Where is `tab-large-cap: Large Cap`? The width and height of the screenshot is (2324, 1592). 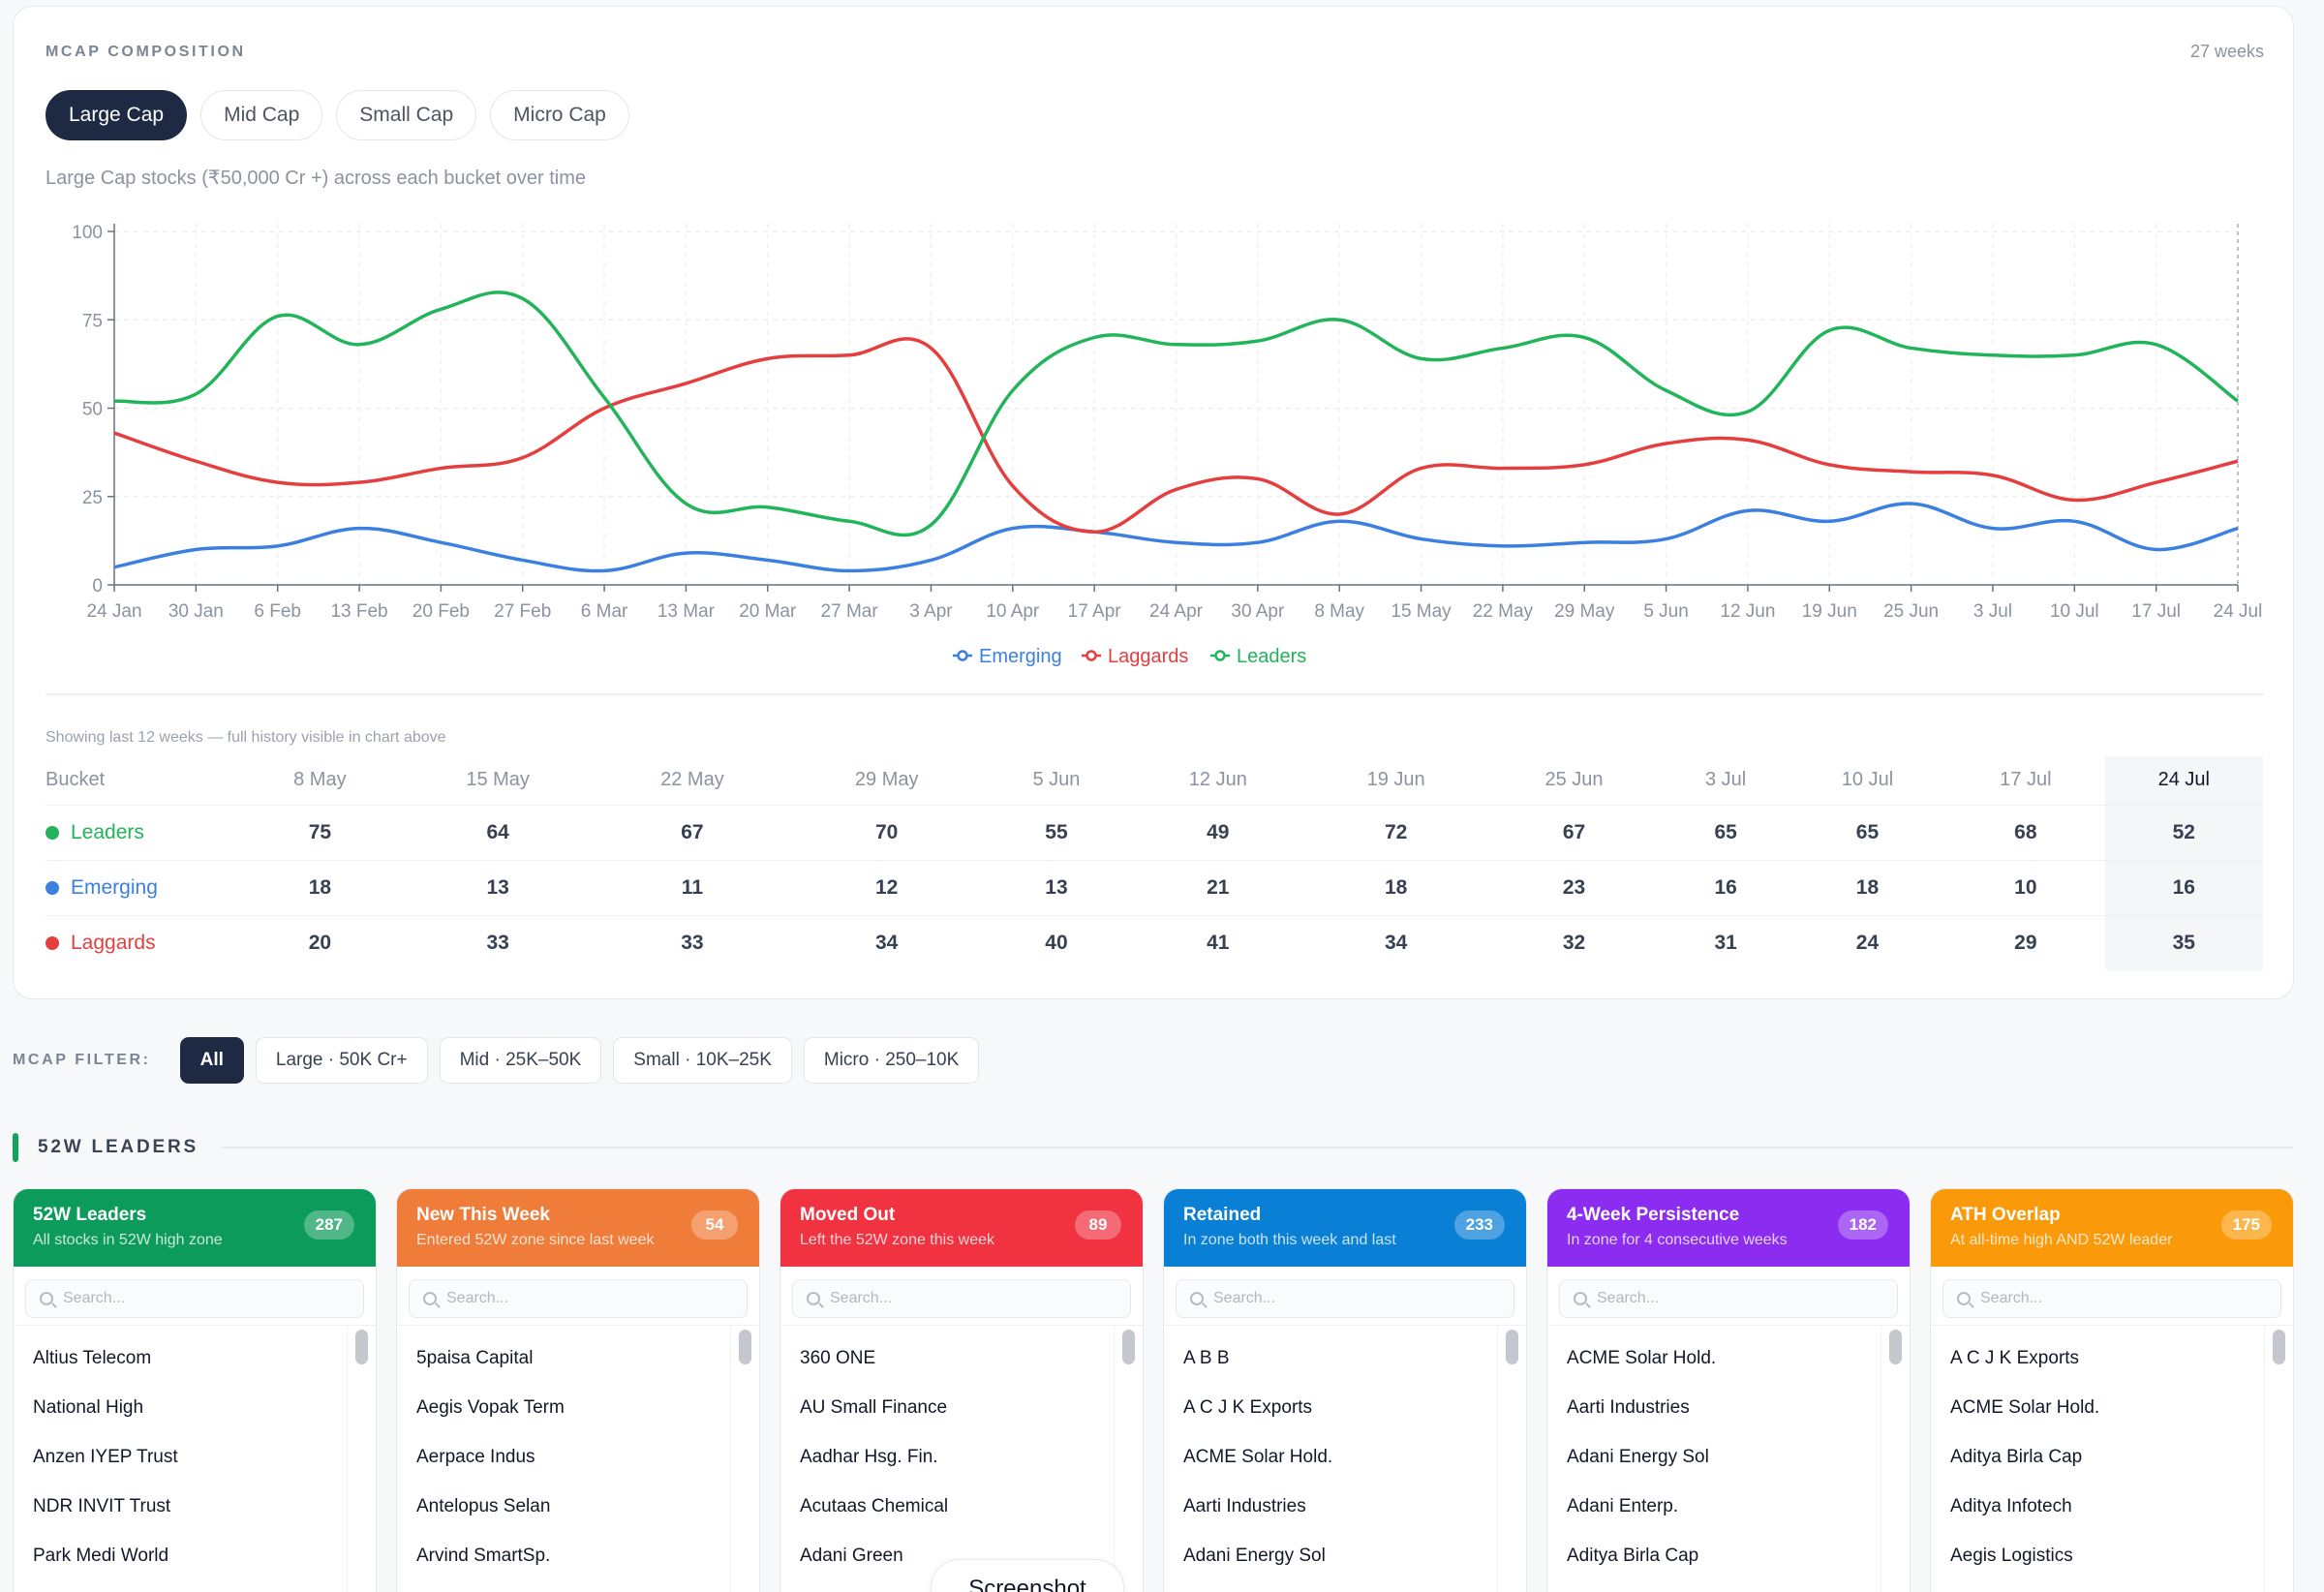 tab-large-cap: Large Cap is located at coordinates (117, 115).